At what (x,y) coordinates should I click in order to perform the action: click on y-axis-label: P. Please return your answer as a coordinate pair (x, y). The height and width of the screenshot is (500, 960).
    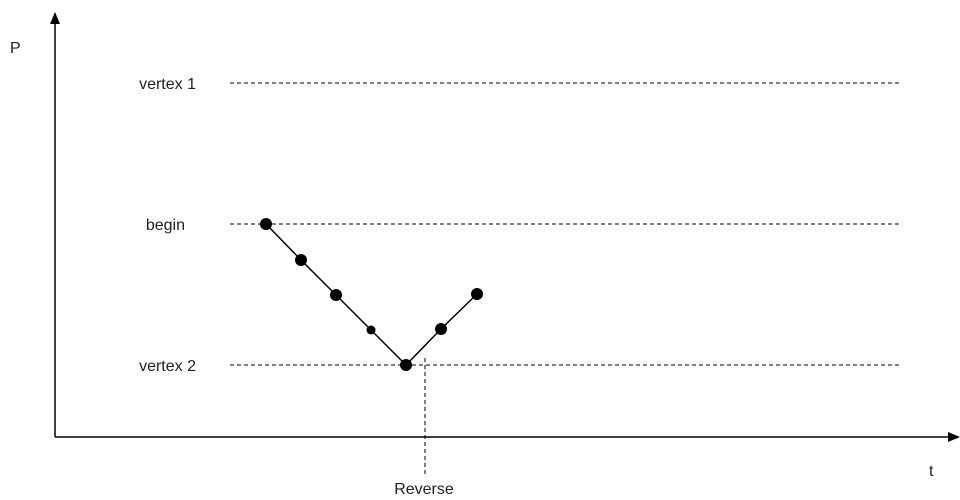
    Looking at the image, I should click on (15, 48).